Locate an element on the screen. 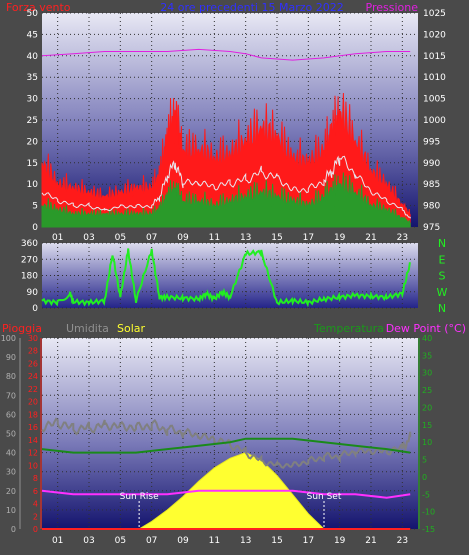 This screenshot has height=555, width=469. compass-tick-label: S is located at coordinates (442, 276).